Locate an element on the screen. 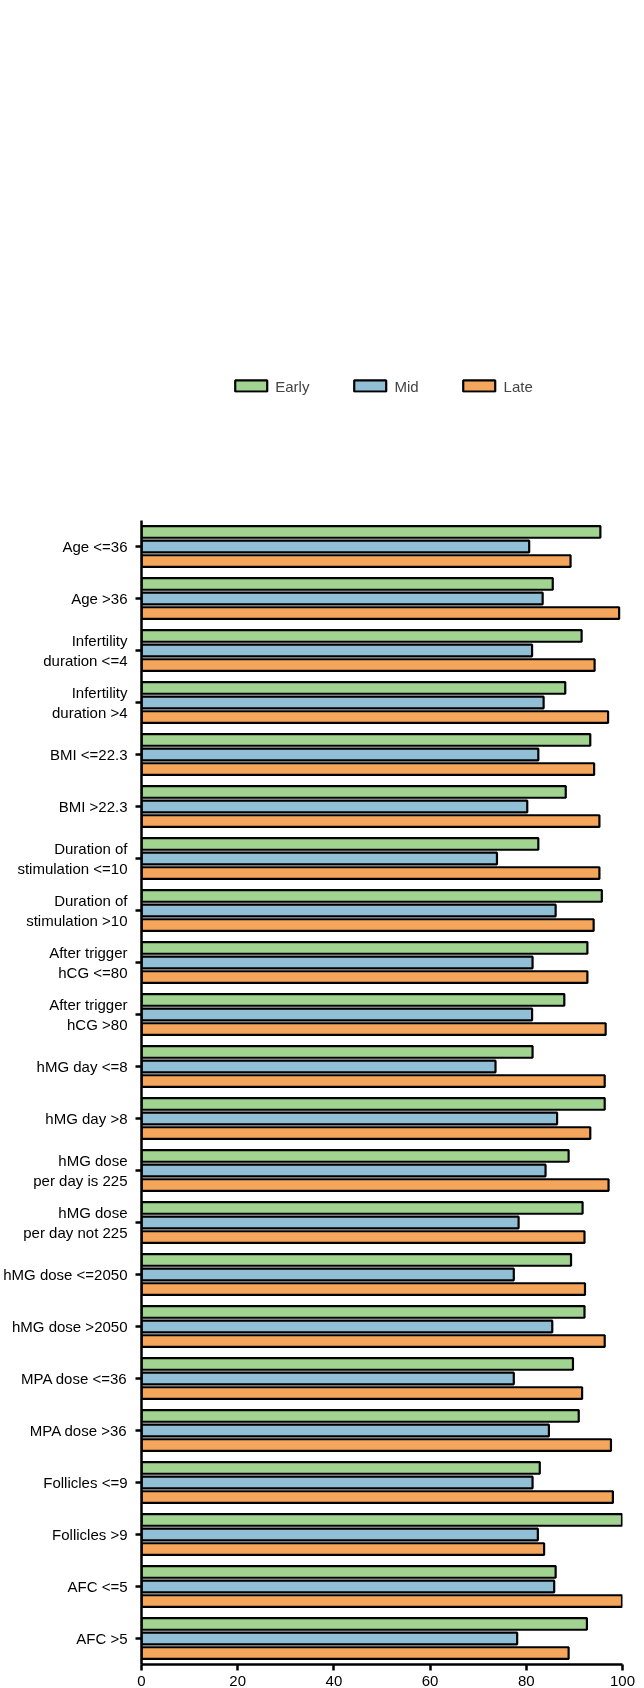 The width and height of the screenshot is (644, 1688). y-tick-label: Age >36 is located at coordinates (99, 598).